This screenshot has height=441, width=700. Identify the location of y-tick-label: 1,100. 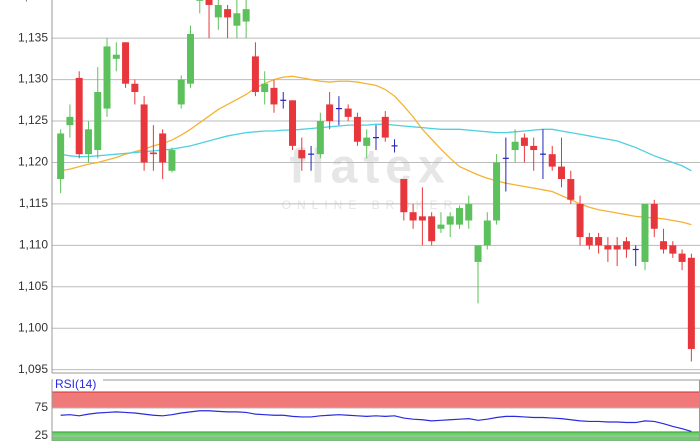
(33, 327).